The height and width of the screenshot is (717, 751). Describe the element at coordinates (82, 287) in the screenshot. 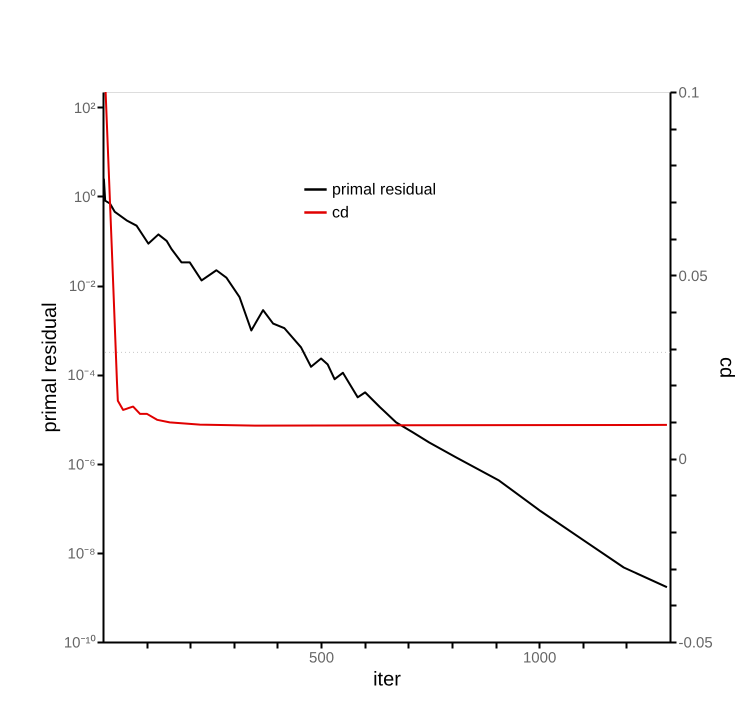

I see `y-tick-label: 10⁻²` at that location.